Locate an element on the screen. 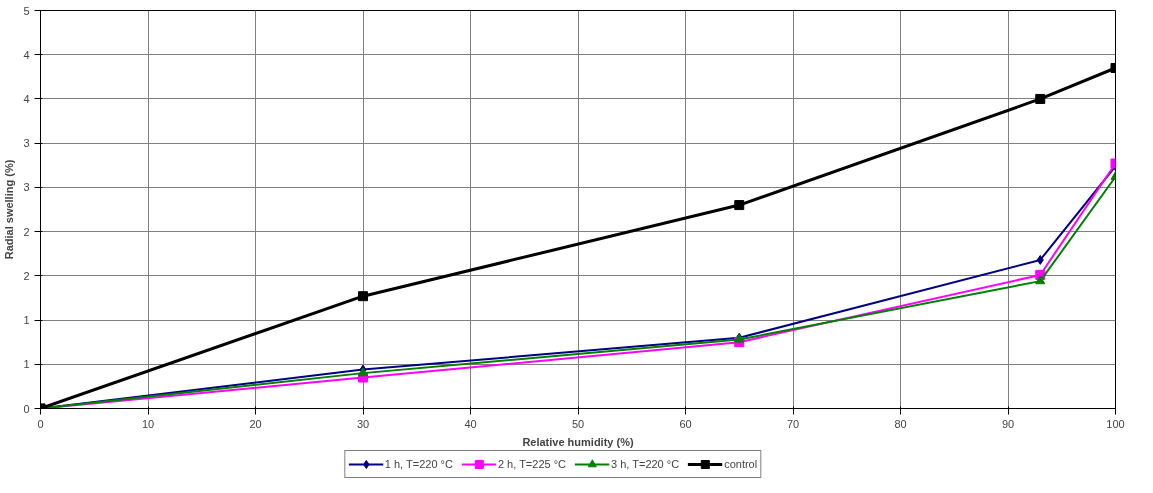  x-tick-label: 0 is located at coordinates (40, 423).